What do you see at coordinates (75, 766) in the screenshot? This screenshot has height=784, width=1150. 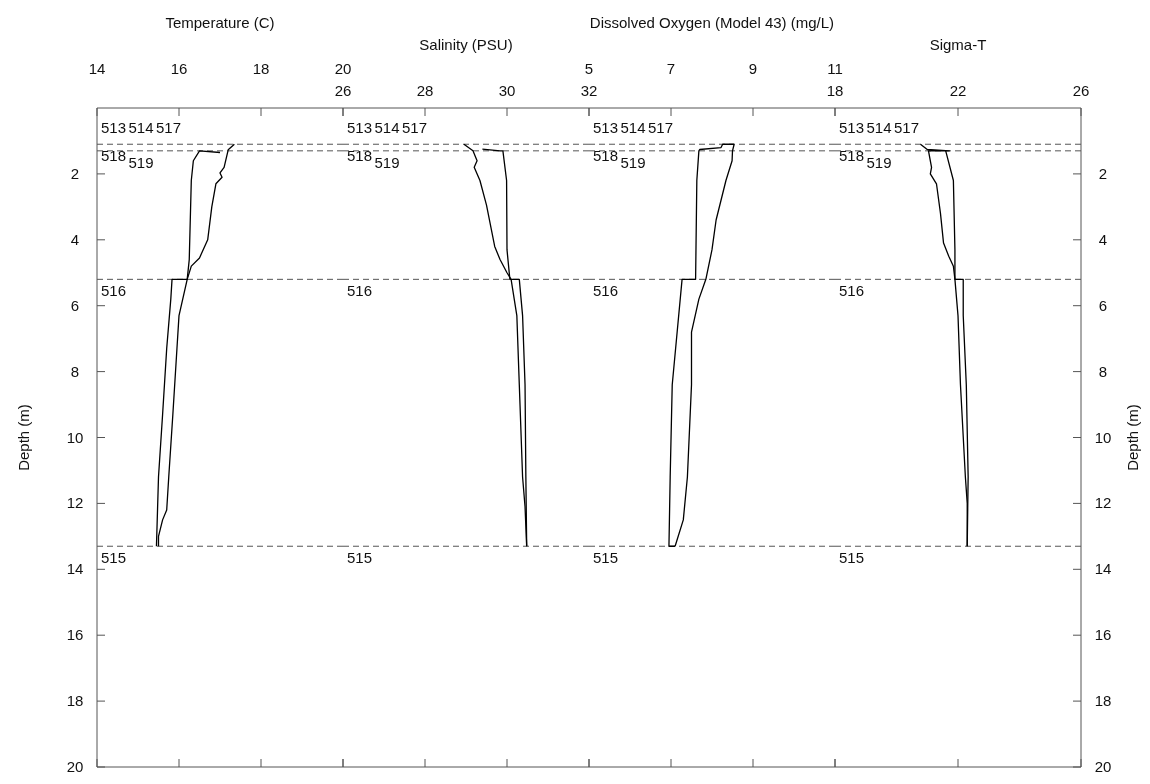 I see `y-tick-label: 20` at bounding box center [75, 766].